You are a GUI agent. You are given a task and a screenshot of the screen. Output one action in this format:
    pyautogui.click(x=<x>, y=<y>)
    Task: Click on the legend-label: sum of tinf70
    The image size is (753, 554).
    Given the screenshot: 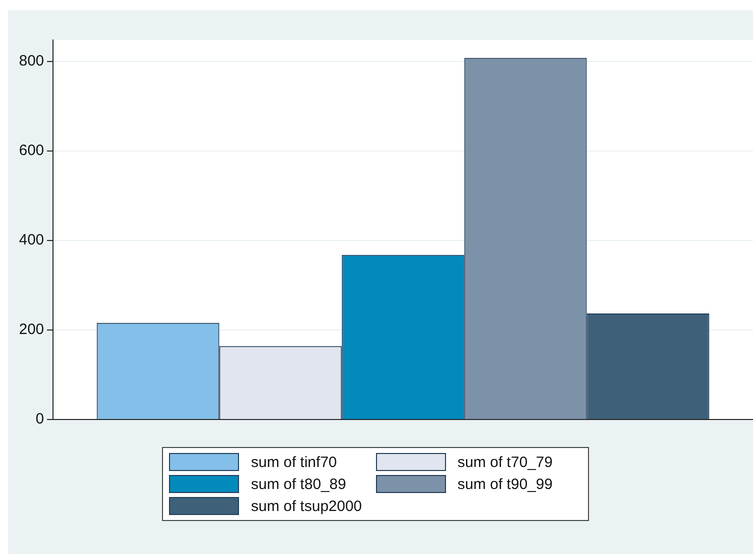 What is the action you would take?
    pyautogui.click(x=294, y=462)
    